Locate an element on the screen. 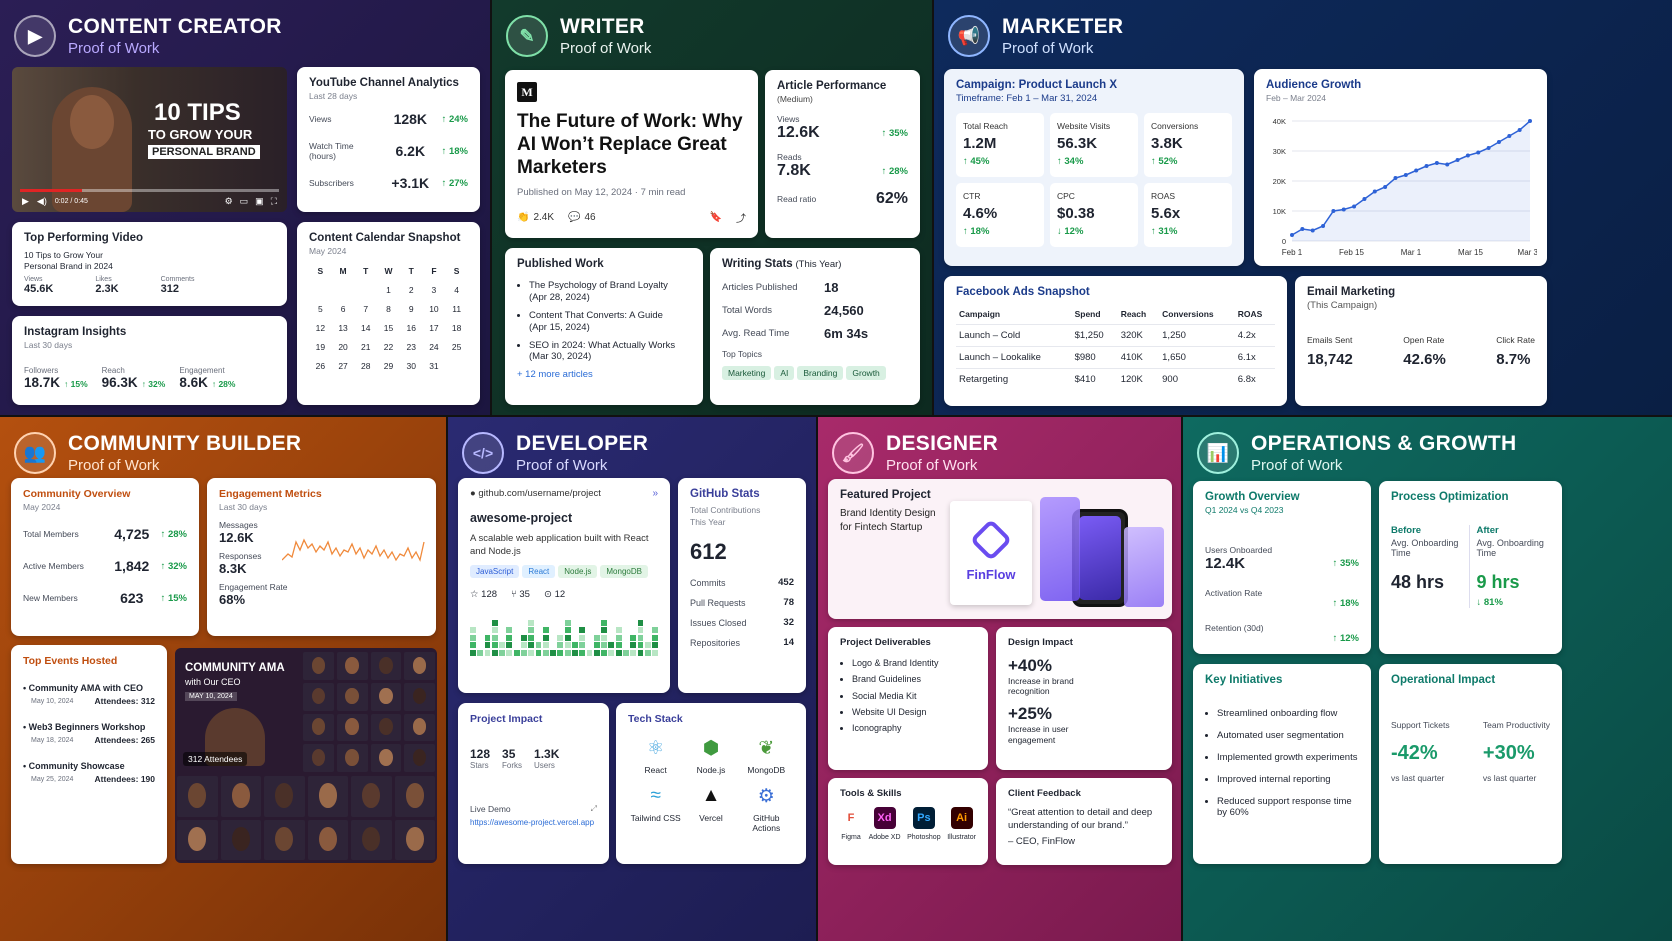 This screenshot has width=1672, height=941. ops-title: OPERATIONS & GROWTH is located at coordinates (1384, 443).